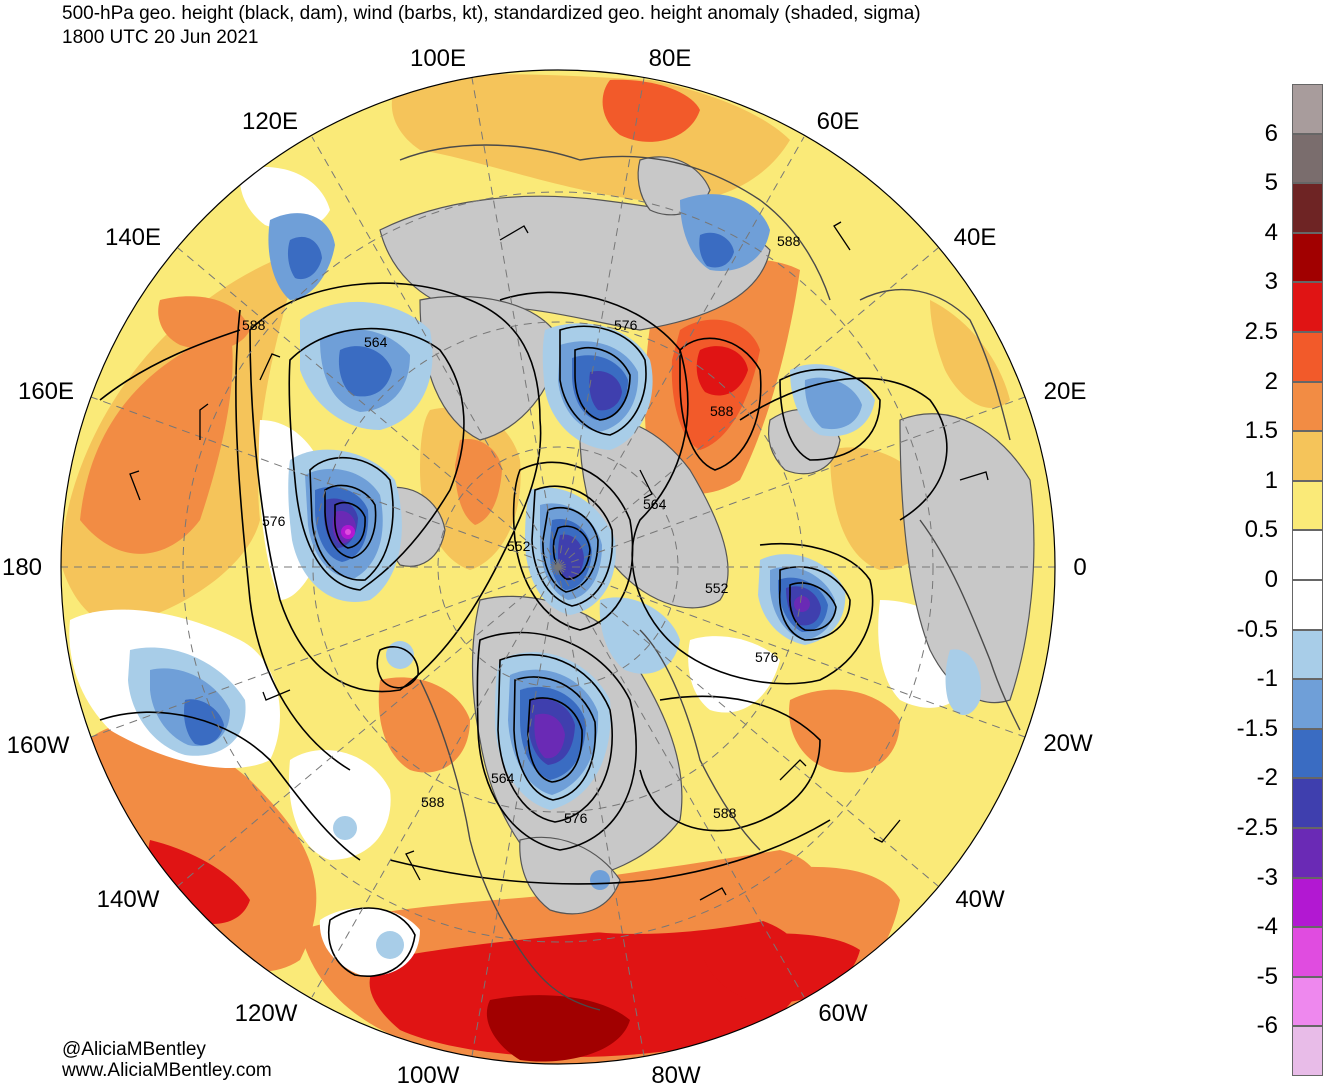 Image resolution: width=1323 pixels, height=1089 pixels. Describe the element at coordinates (438, 58) in the screenshot. I see `longitude-label-100e: 100E` at that location.